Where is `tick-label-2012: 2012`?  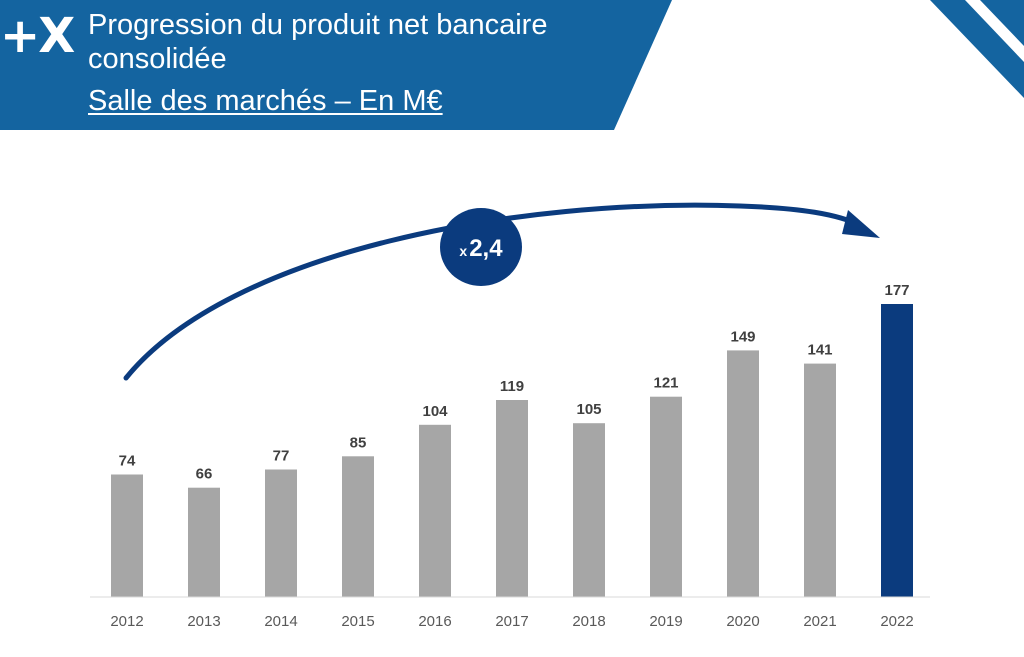 tick-label-2012: 2012 is located at coordinates (126, 621).